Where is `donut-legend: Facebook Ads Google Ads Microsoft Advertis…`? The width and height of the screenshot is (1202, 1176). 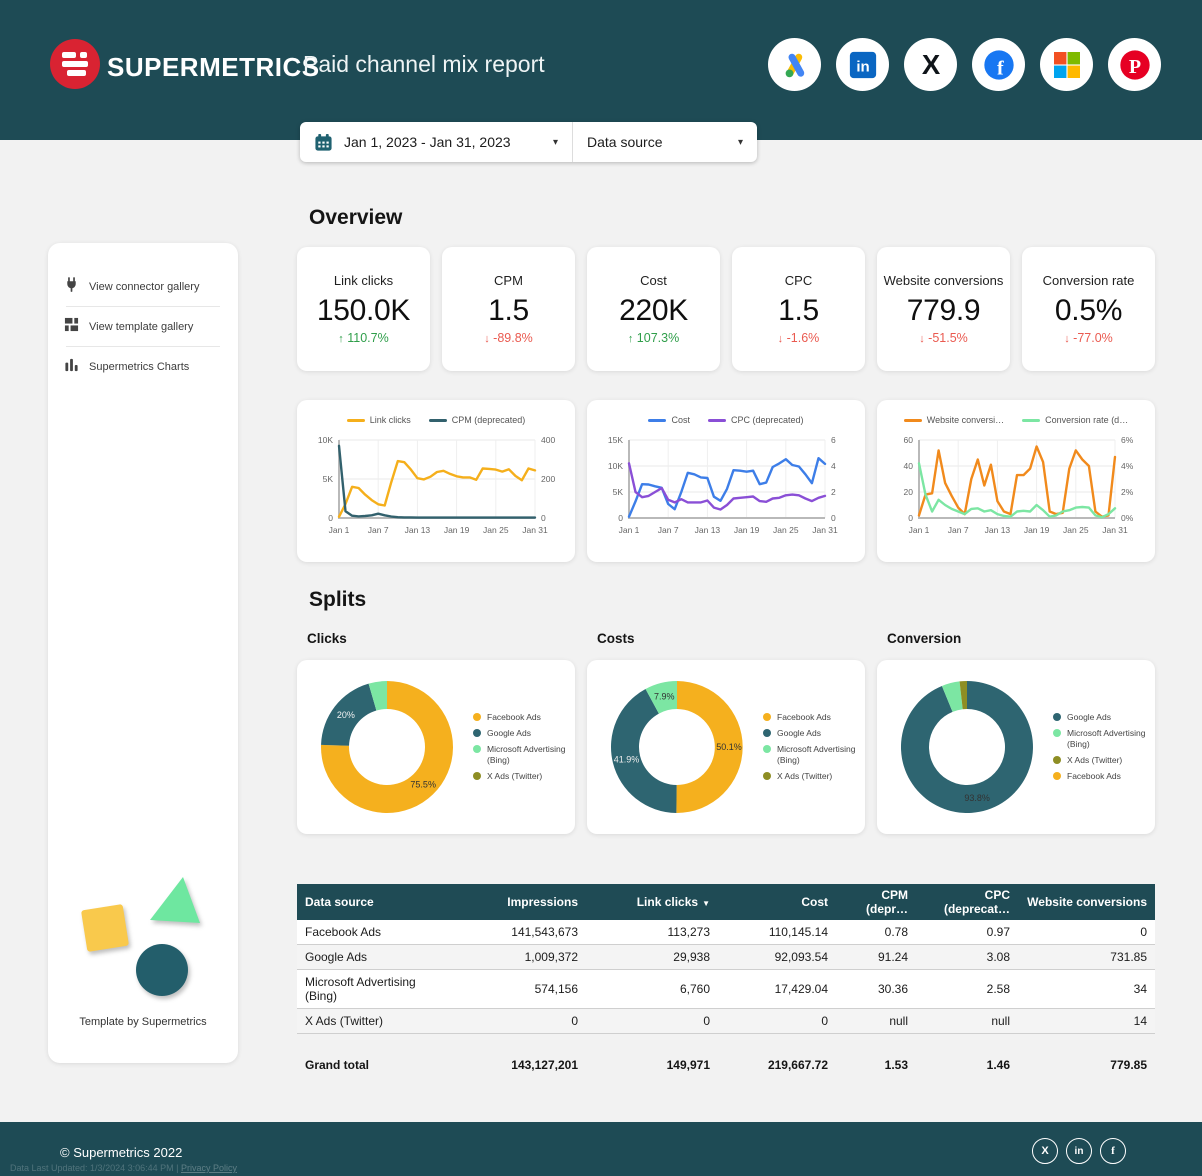
donut-legend: Facebook Ads Google Ads Microsoft Advertis… is located at coordinates (524, 747).